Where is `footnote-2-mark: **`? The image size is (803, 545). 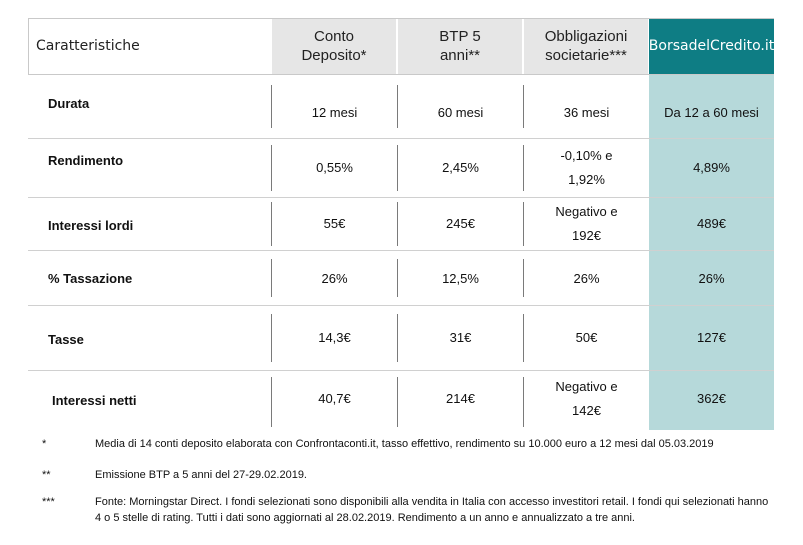 footnote-2-mark: ** is located at coordinates (46, 475).